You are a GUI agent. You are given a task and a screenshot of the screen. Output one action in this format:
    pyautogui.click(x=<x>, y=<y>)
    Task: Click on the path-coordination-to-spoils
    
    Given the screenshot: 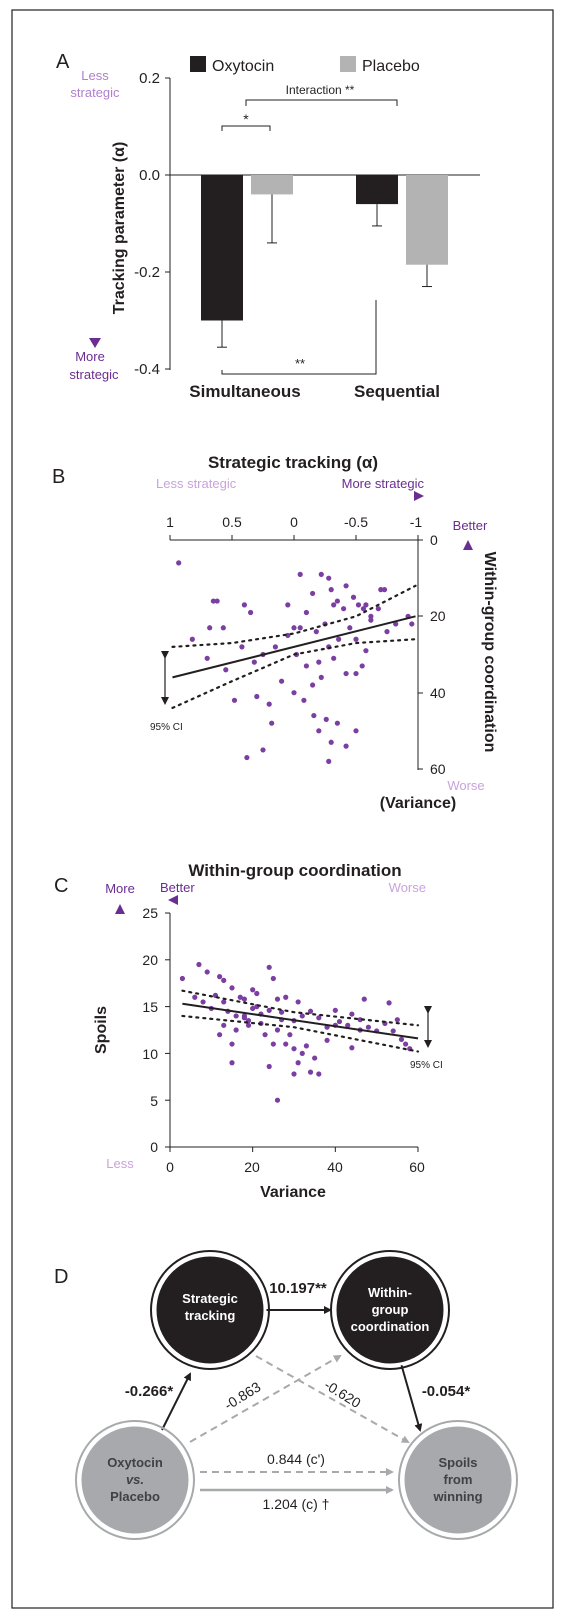 What is the action you would take?
    pyautogui.click(x=411, y=1395)
    